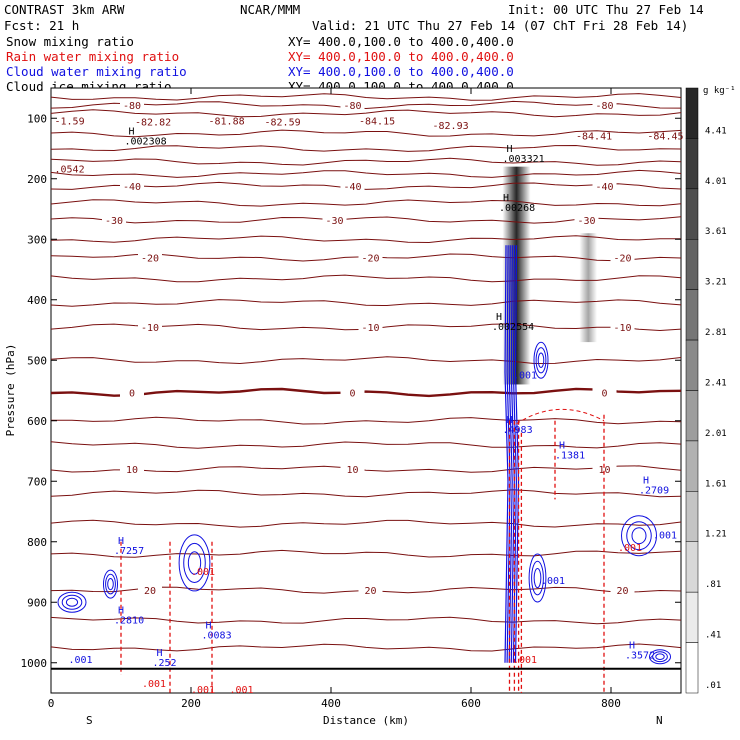 This screenshot has width=740, height=740. Describe the element at coordinates (270, 9) in the screenshot. I see `org-label: NCAR/MMM` at that location.